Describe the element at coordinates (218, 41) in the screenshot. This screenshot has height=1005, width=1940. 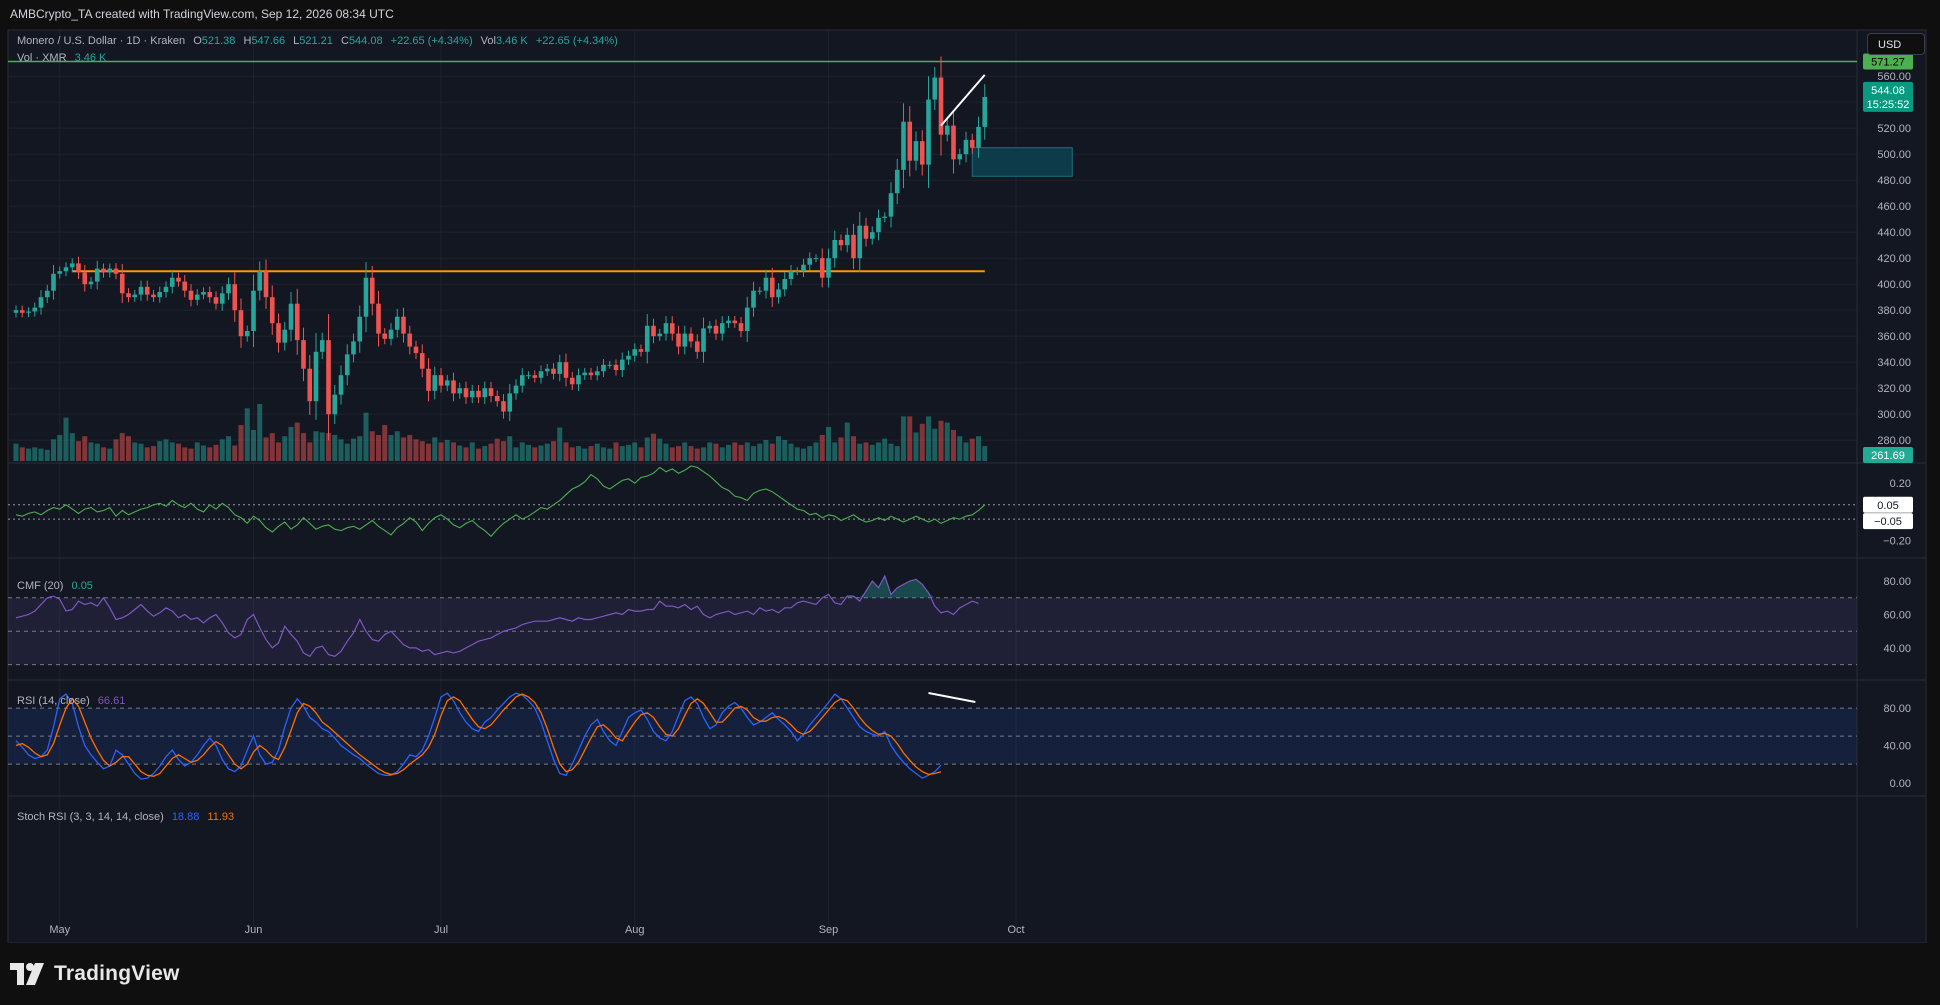
I see `open-value: 521.38` at that location.